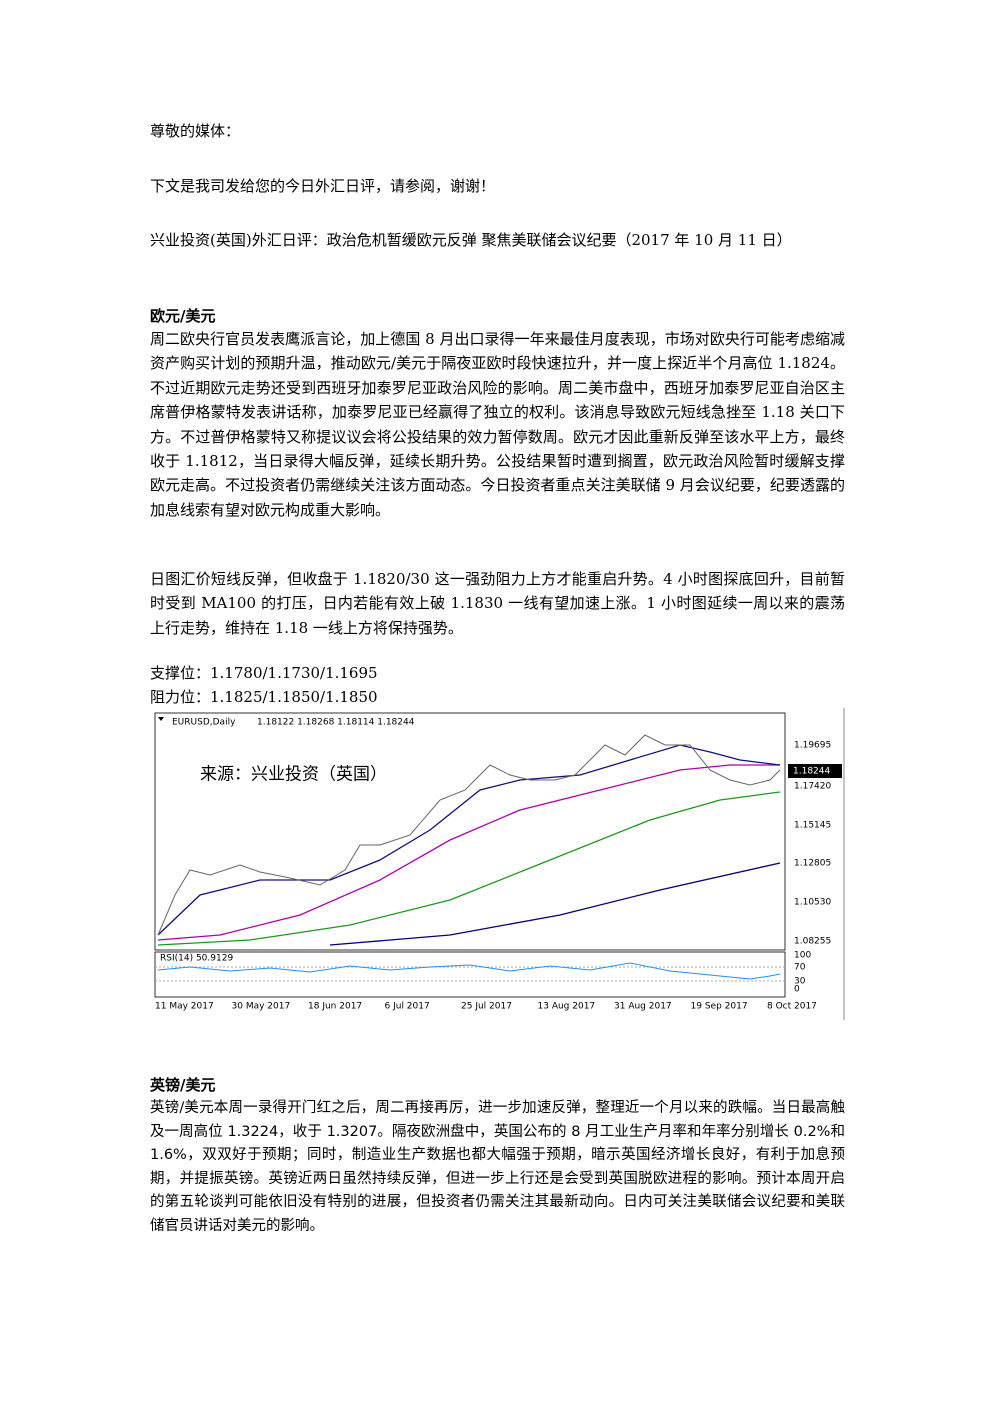 This screenshot has width=992, height=1403. Describe the element at coordinates (407, 1007) in the screenshot. I see `date-label: 6 Jul 2017` at that location.